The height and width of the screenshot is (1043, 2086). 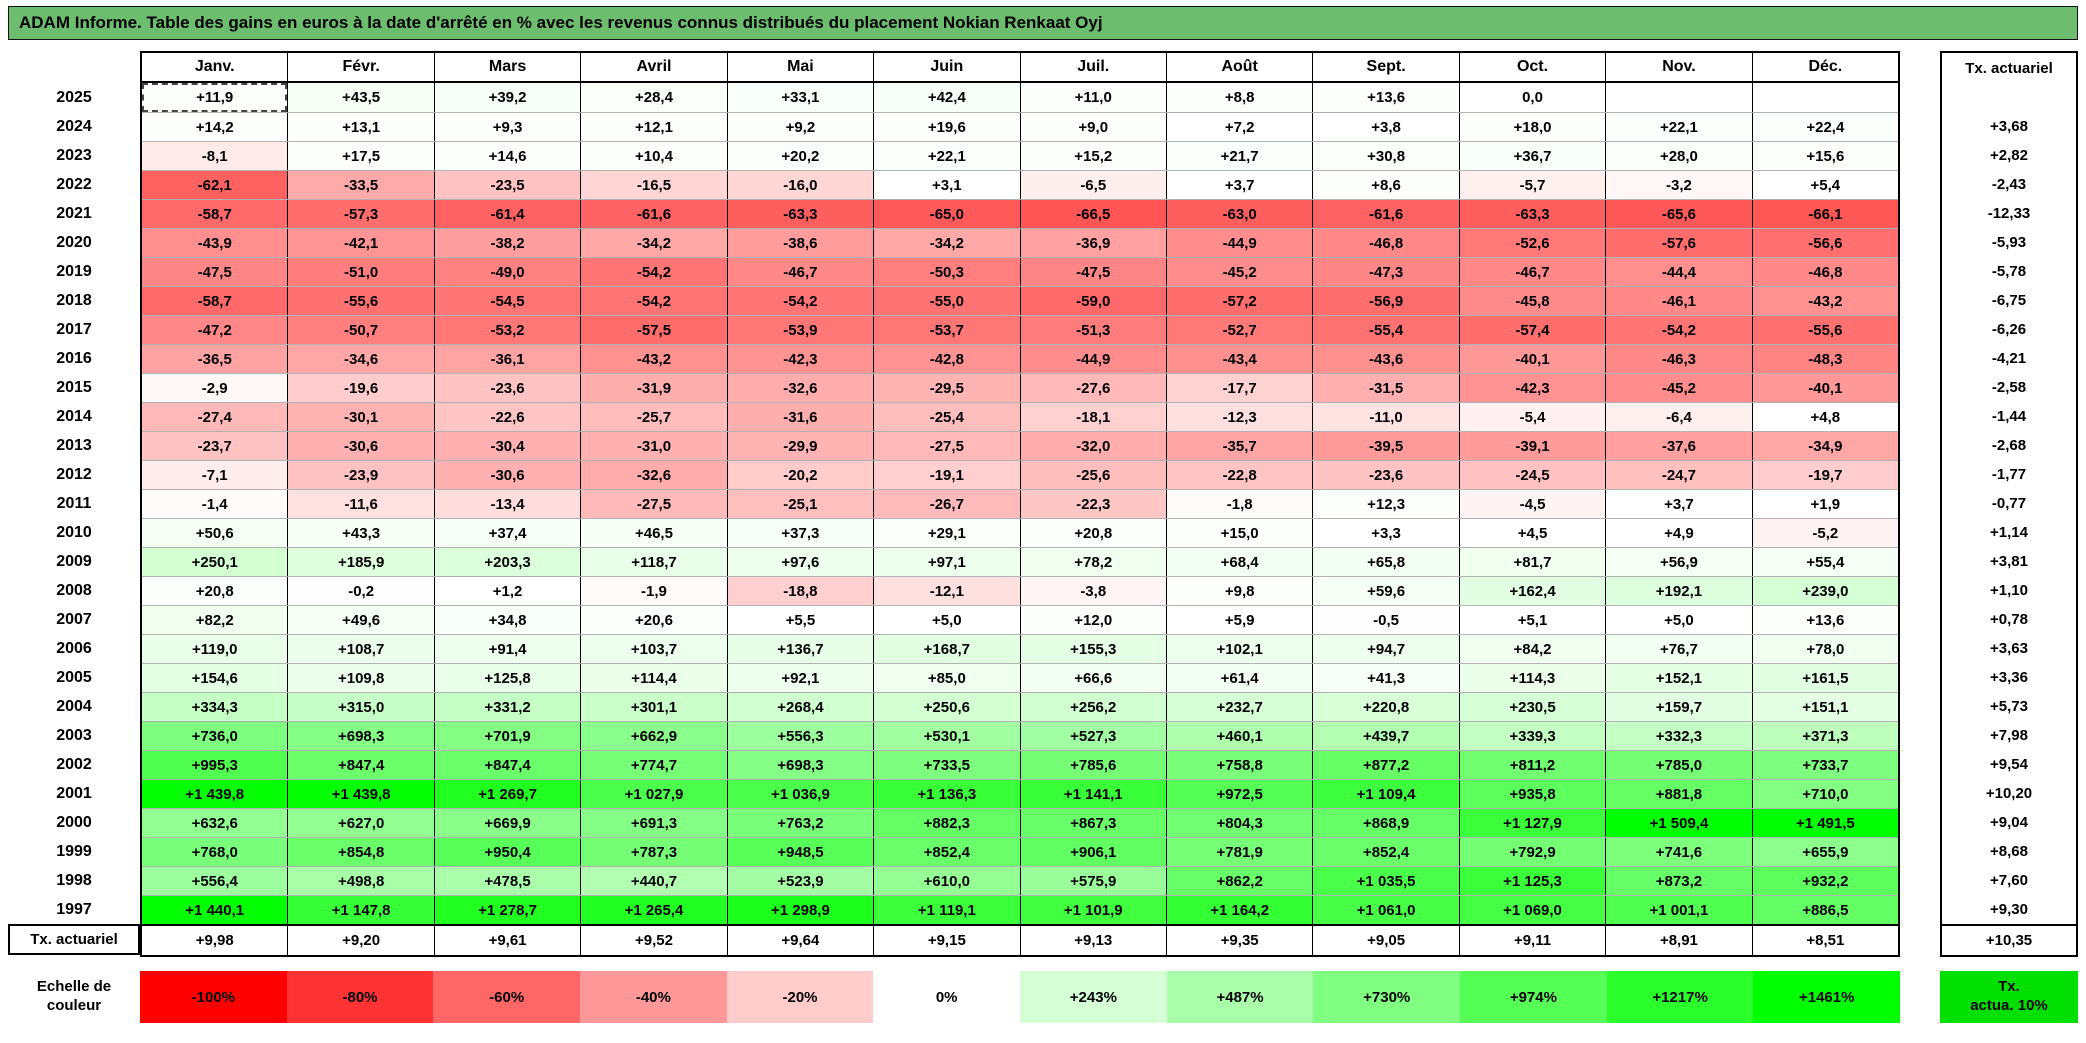 What do you see at coordinates (1532, 97) in the screenshot?
I see `gain-cell: 0,0` at bounding box center [1532, 97].